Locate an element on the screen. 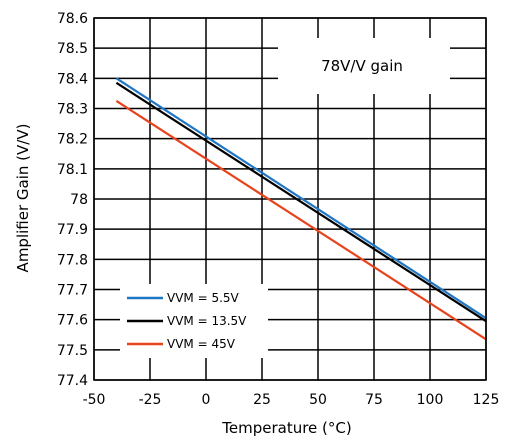 The height and width of the screenshot is (441, 506). y-tick-label: 78.4 is located at coordinates (72, 79).